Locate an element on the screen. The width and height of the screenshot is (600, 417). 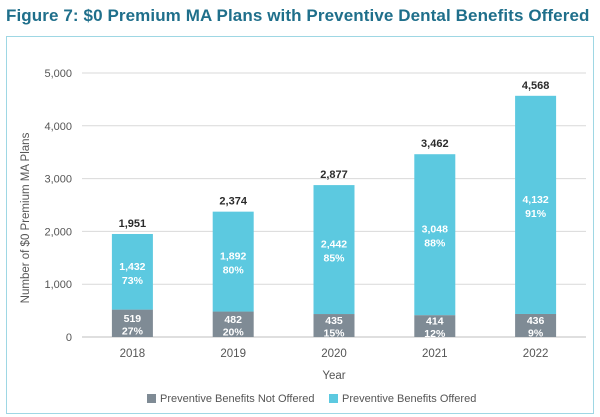
bar-value-label-offered: 3,048 is located at coordinates (435, 230).